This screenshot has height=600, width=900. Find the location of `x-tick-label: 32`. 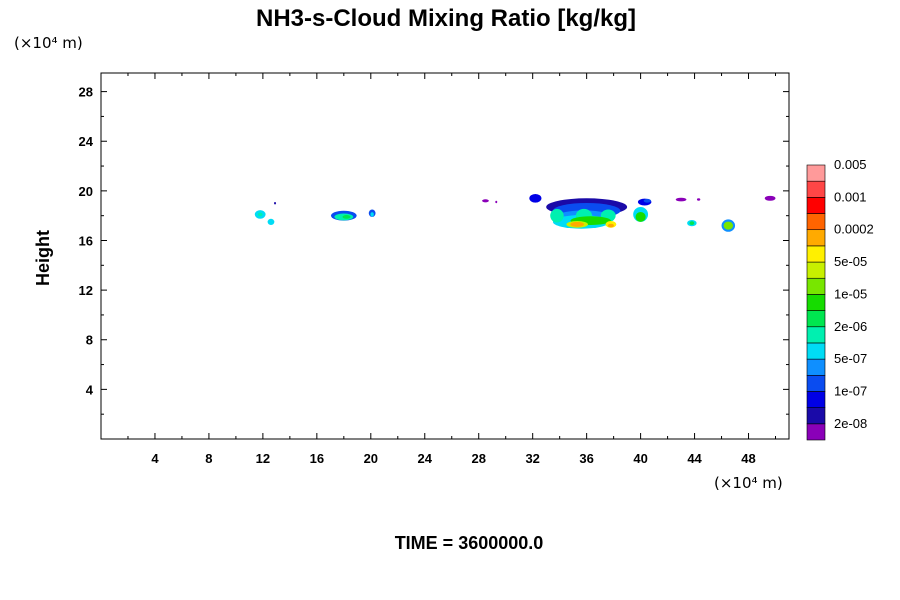

x-tick-label: 32 is located at coordinates (532, 458).